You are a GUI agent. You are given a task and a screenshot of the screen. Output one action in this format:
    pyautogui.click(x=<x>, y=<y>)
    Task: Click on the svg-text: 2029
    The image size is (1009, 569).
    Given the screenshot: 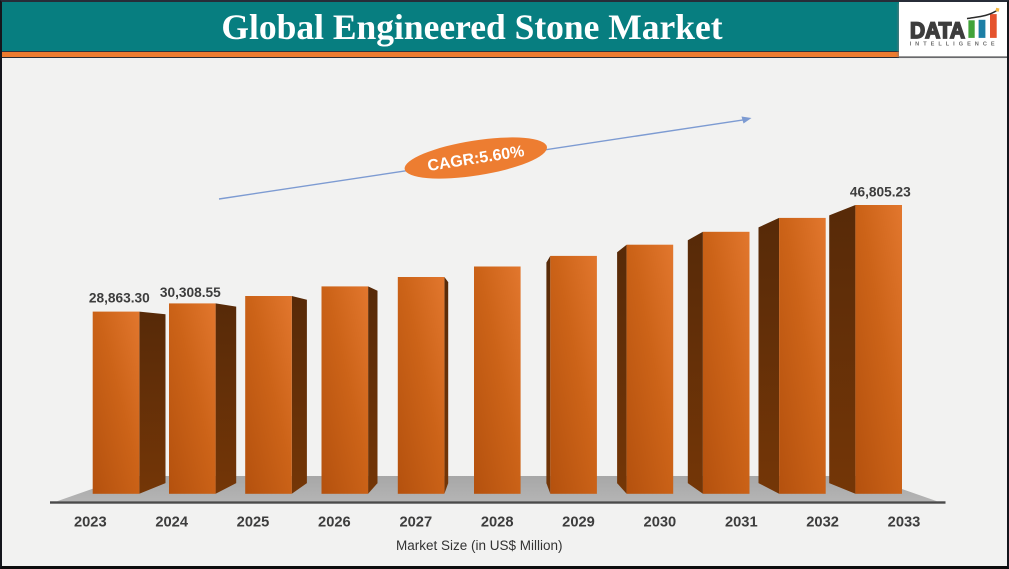 What is the action you would take?
    pyautogui.click(x=578, y=523)
    